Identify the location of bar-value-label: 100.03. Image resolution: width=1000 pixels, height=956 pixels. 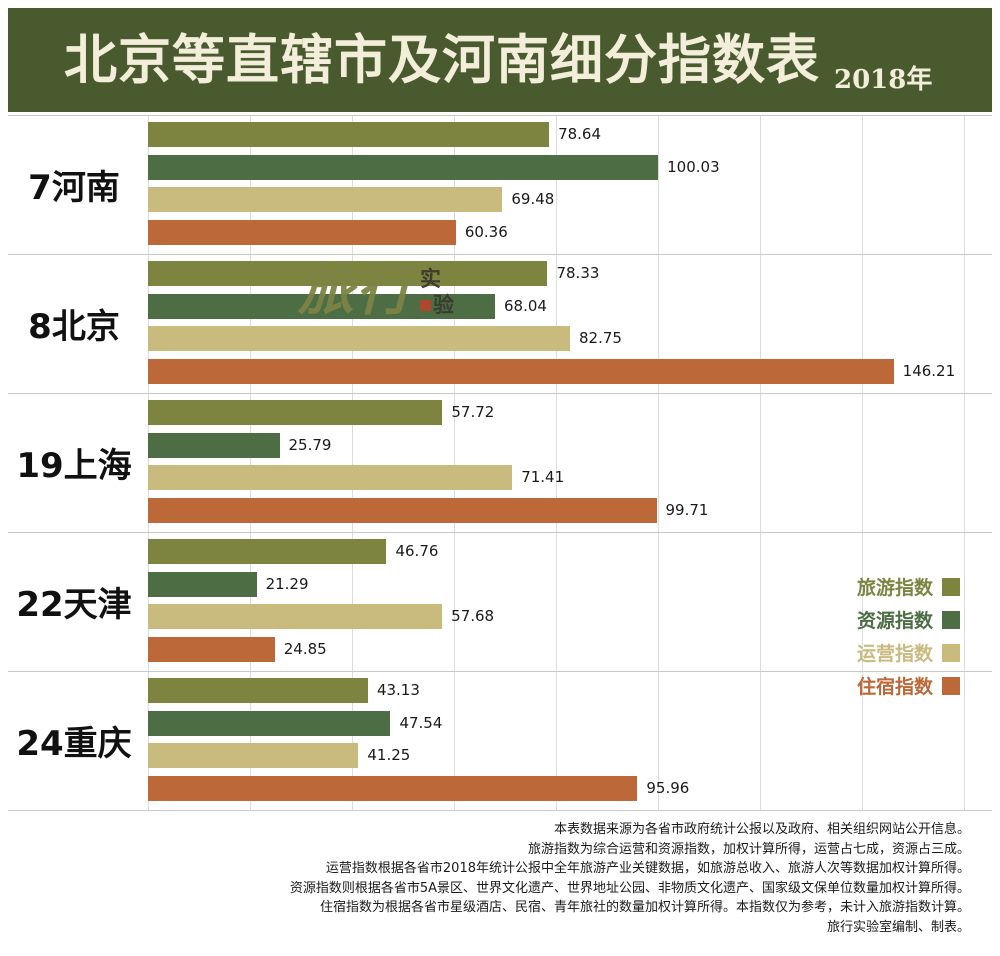
(693, 166).